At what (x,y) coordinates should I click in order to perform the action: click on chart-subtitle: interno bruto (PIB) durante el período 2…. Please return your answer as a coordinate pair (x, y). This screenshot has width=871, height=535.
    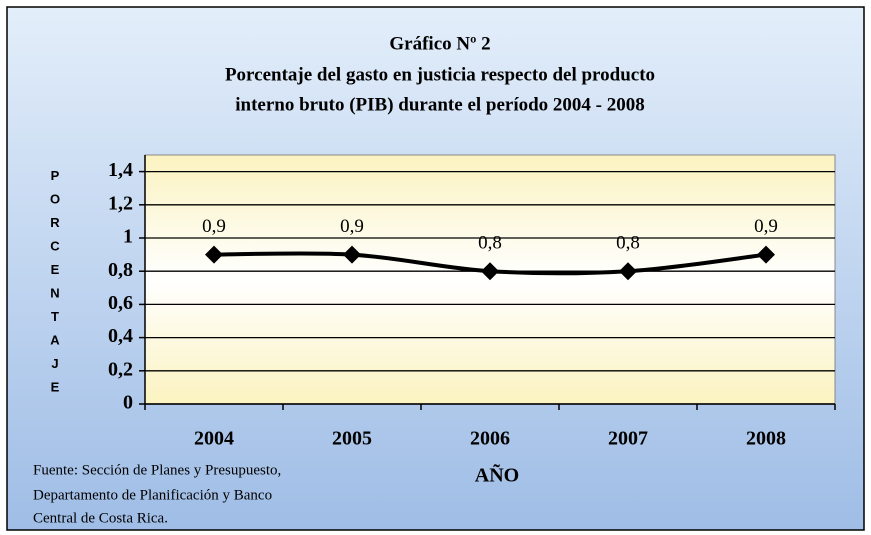
    Looking at the image, I should click on (440, 104).